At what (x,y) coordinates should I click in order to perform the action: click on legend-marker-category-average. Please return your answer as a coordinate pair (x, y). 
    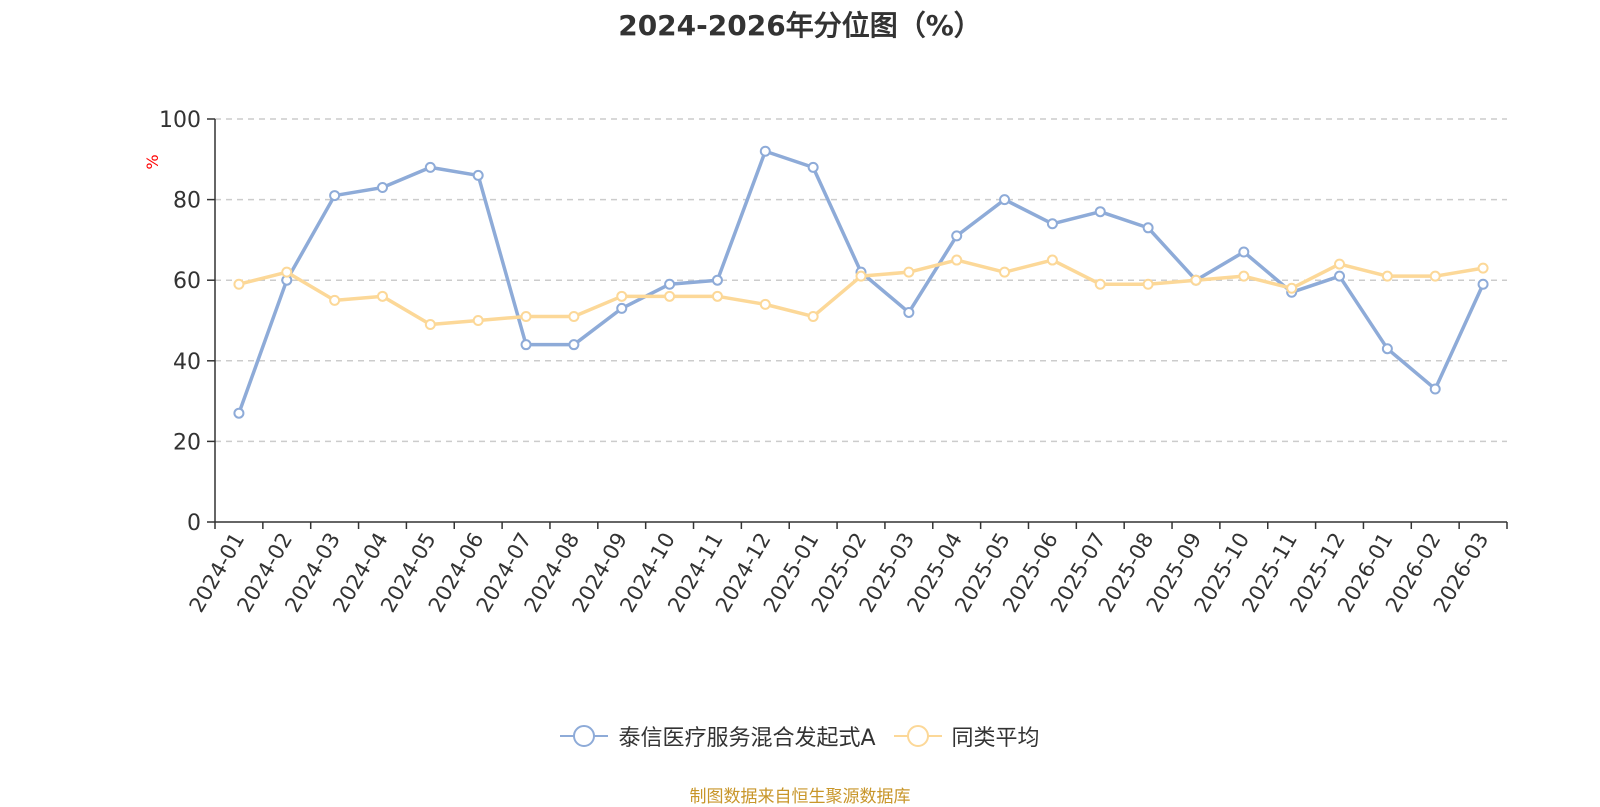
    Looking at the image, I should click on (917, 736).